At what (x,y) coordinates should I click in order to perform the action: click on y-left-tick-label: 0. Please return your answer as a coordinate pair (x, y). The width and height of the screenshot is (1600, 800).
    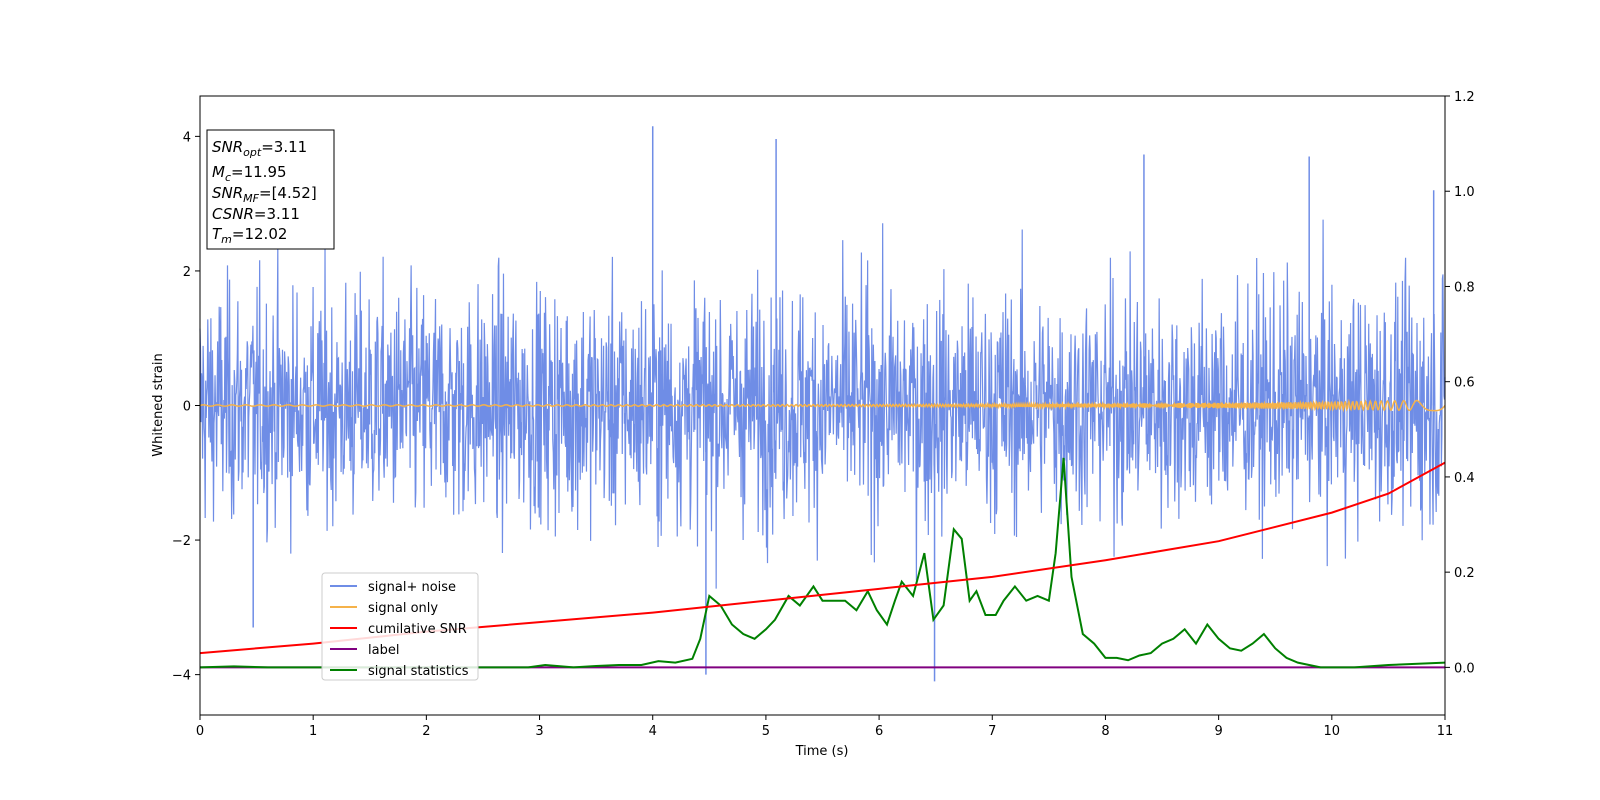
    Looking at the image, I should click on (187, 407).